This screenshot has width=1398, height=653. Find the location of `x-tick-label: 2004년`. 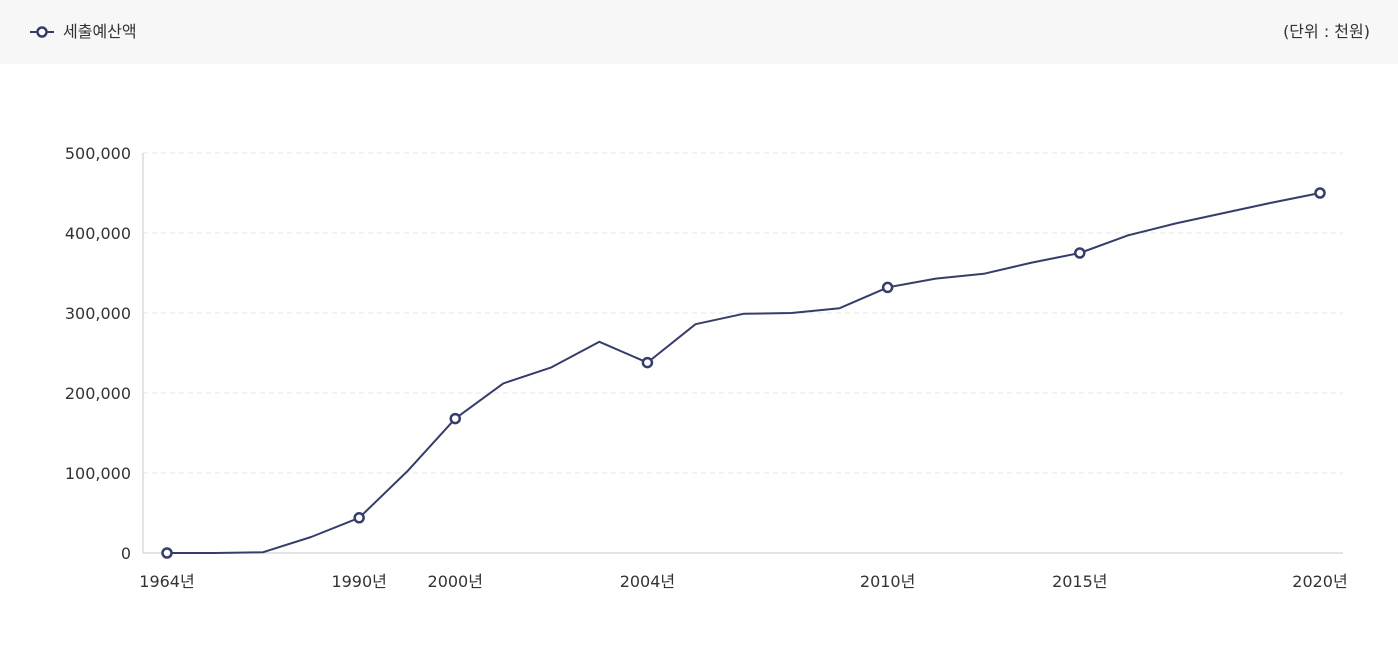

x-tick-label: 2004년 is located at coordinates (647, 581).